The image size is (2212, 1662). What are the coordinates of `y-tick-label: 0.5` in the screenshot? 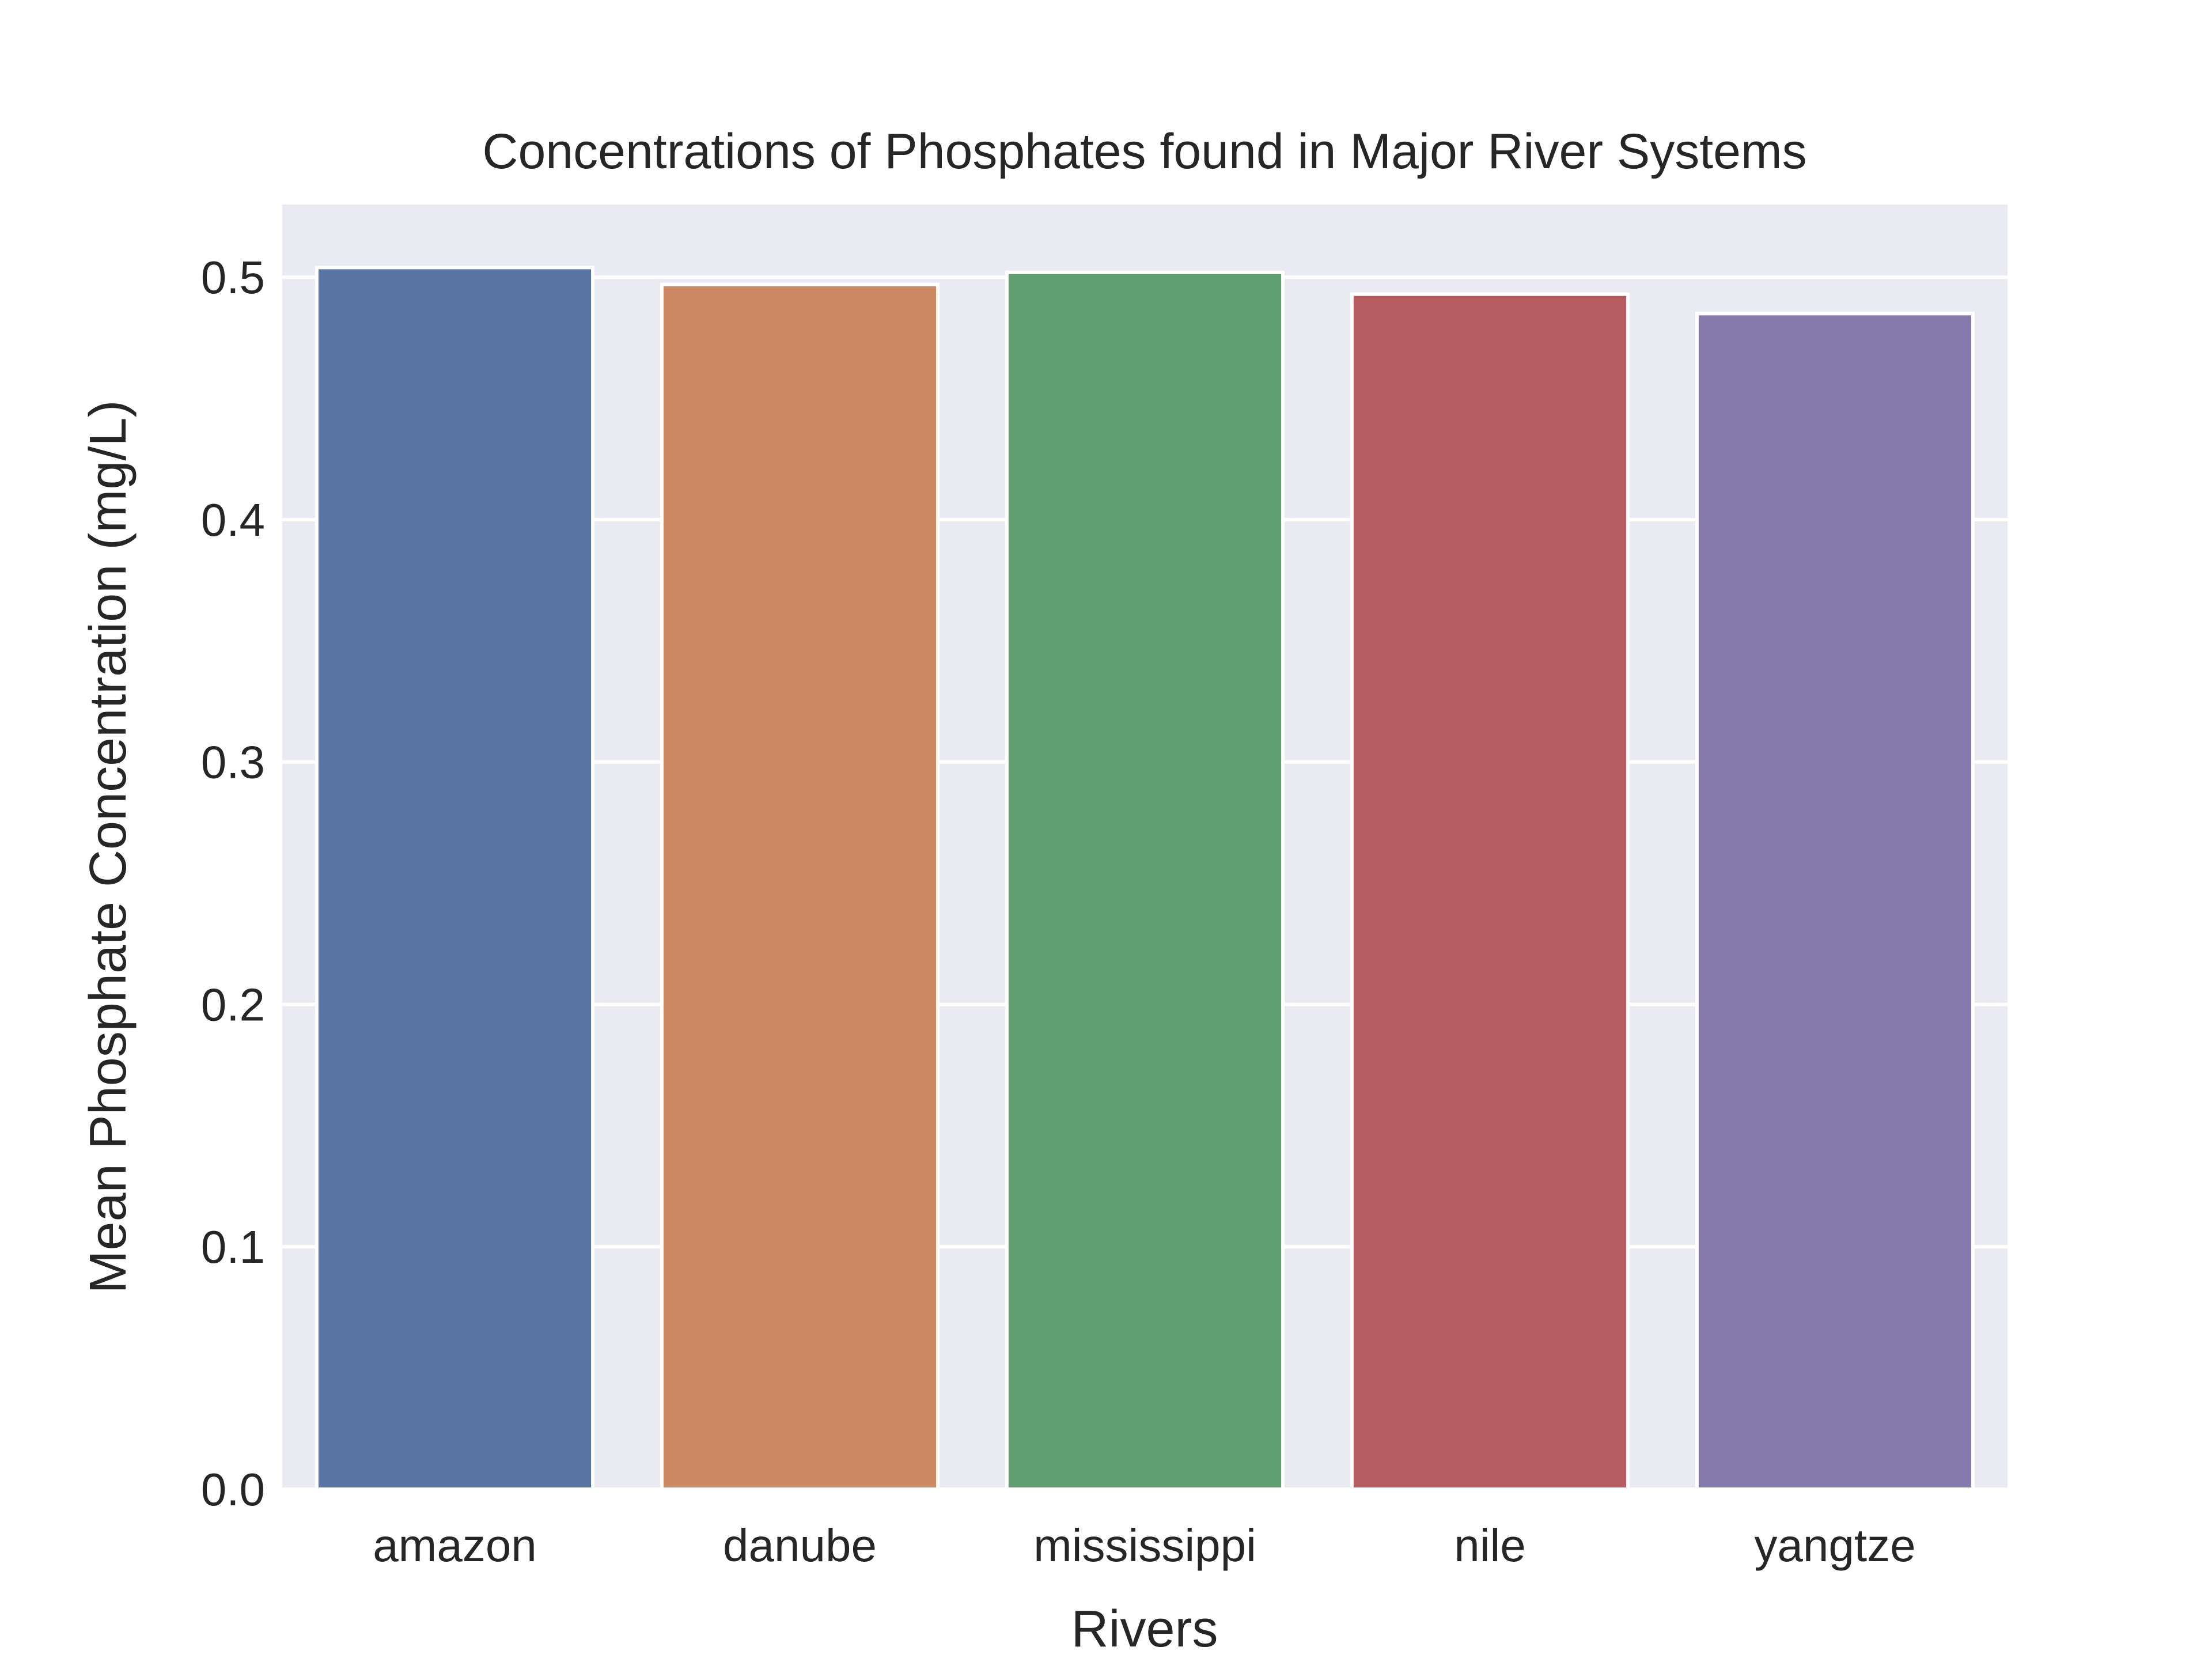 It's located at (233, 278).